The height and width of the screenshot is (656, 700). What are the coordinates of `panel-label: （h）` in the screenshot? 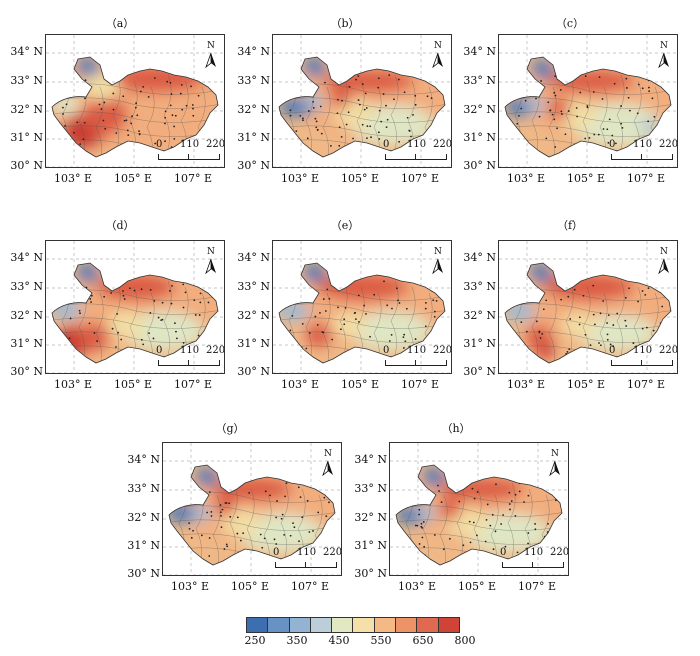 It's located at (456, 428).